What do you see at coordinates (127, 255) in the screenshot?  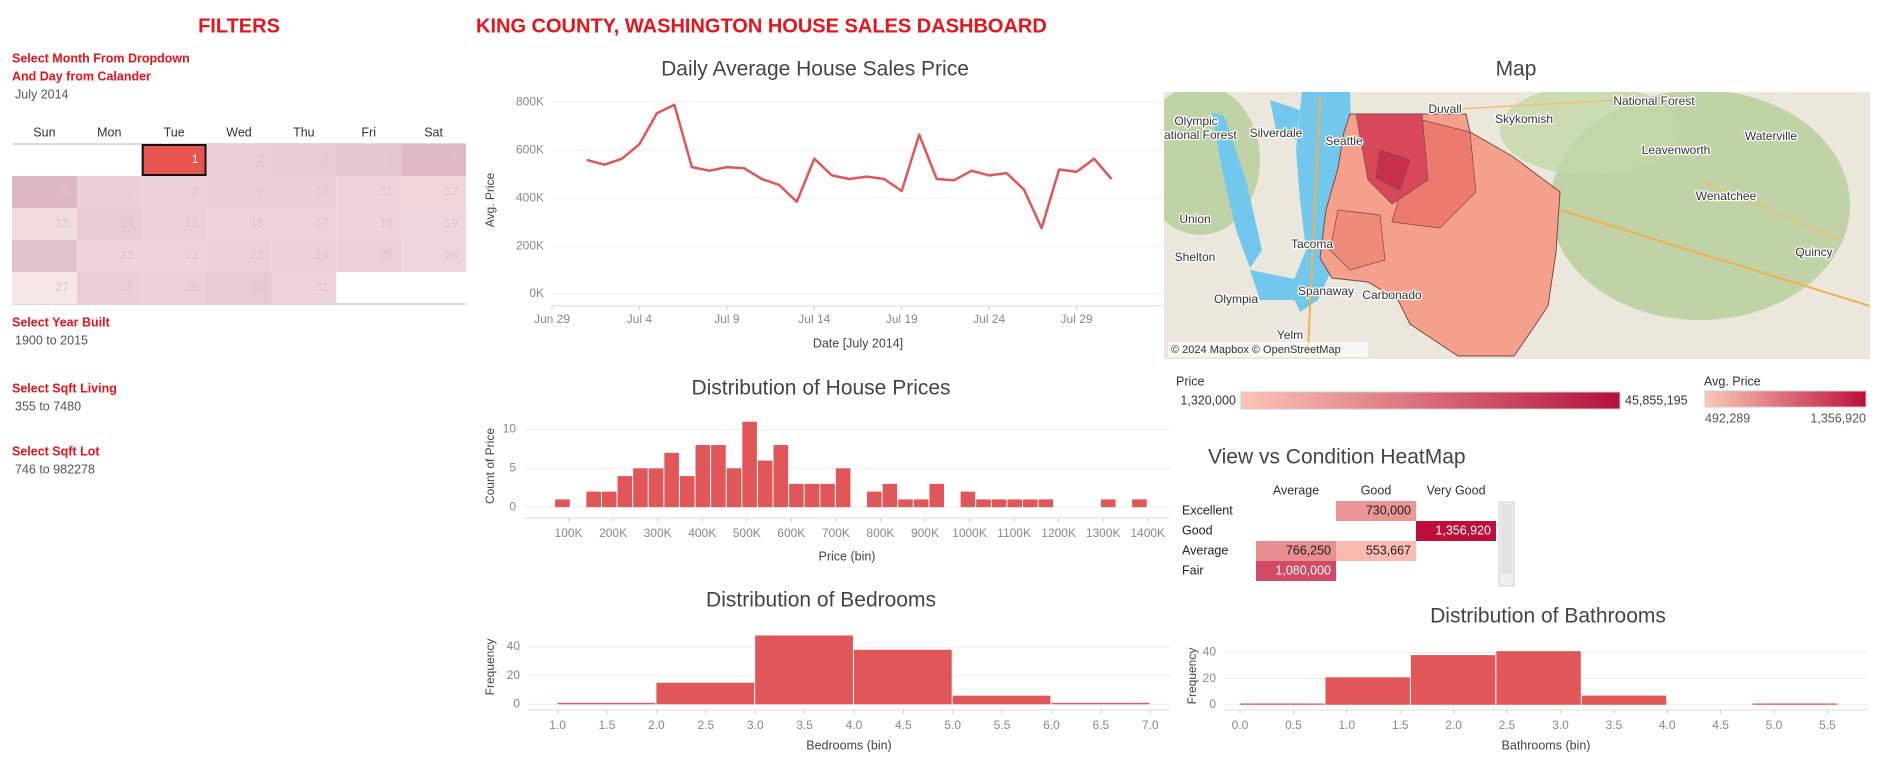 I see `calendar-day-number: 21` at bounding box center [127, 255].